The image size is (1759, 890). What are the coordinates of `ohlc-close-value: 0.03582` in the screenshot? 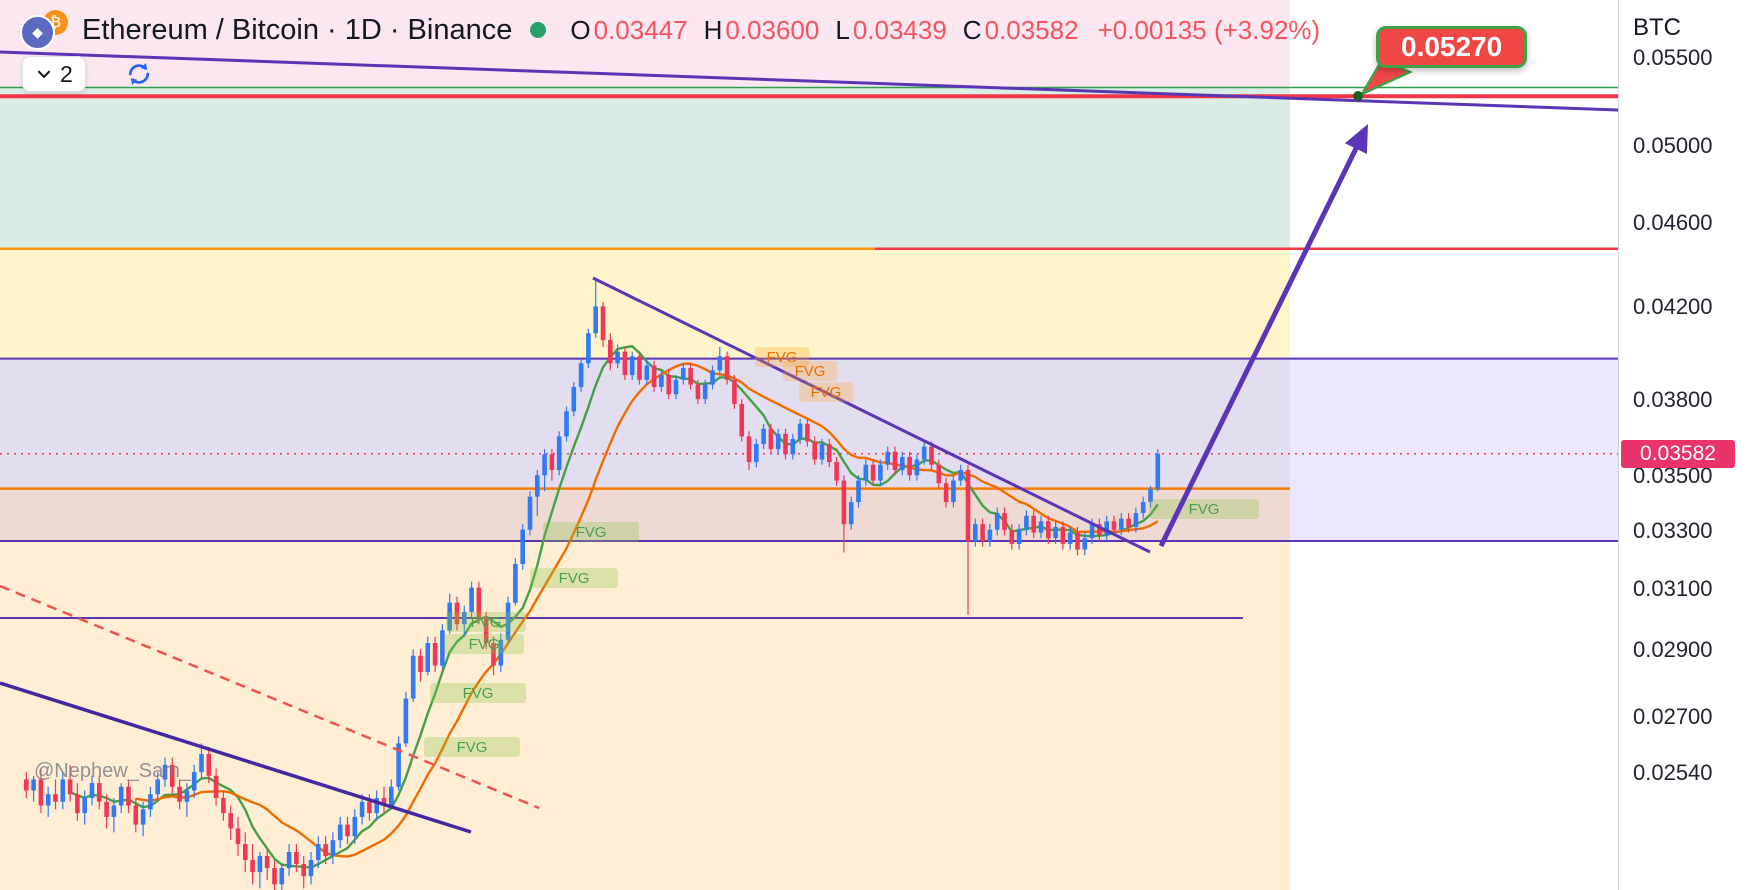 It's located at (1031, 29).